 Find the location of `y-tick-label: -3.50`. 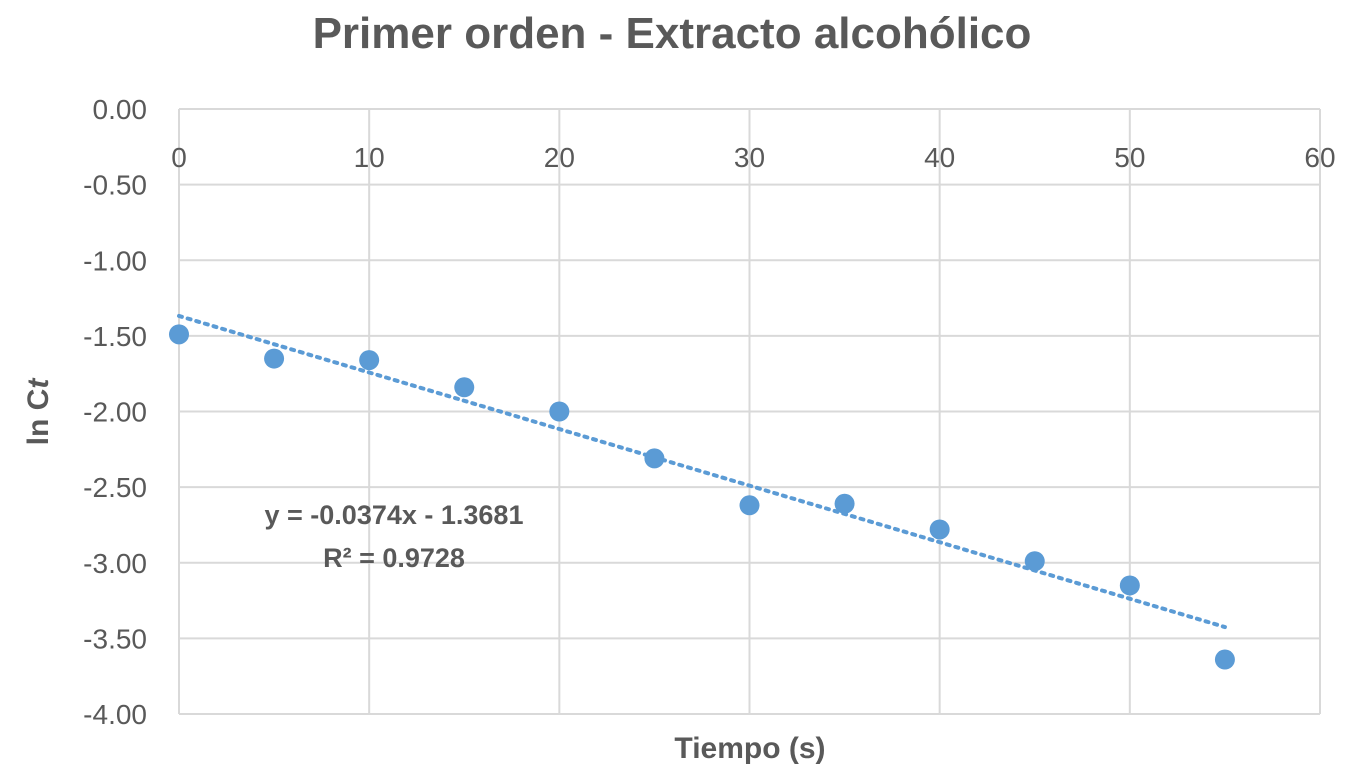

y-tick-label: -3.50 is located at coordinates (115, 638).